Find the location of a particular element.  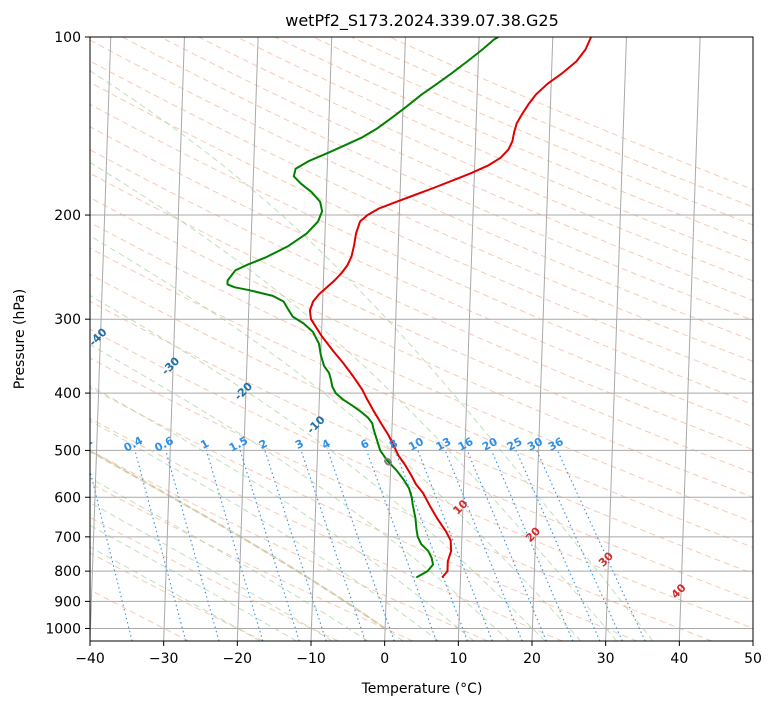

mixing-ratio-label: 13 is located at coordinates (444, 444).